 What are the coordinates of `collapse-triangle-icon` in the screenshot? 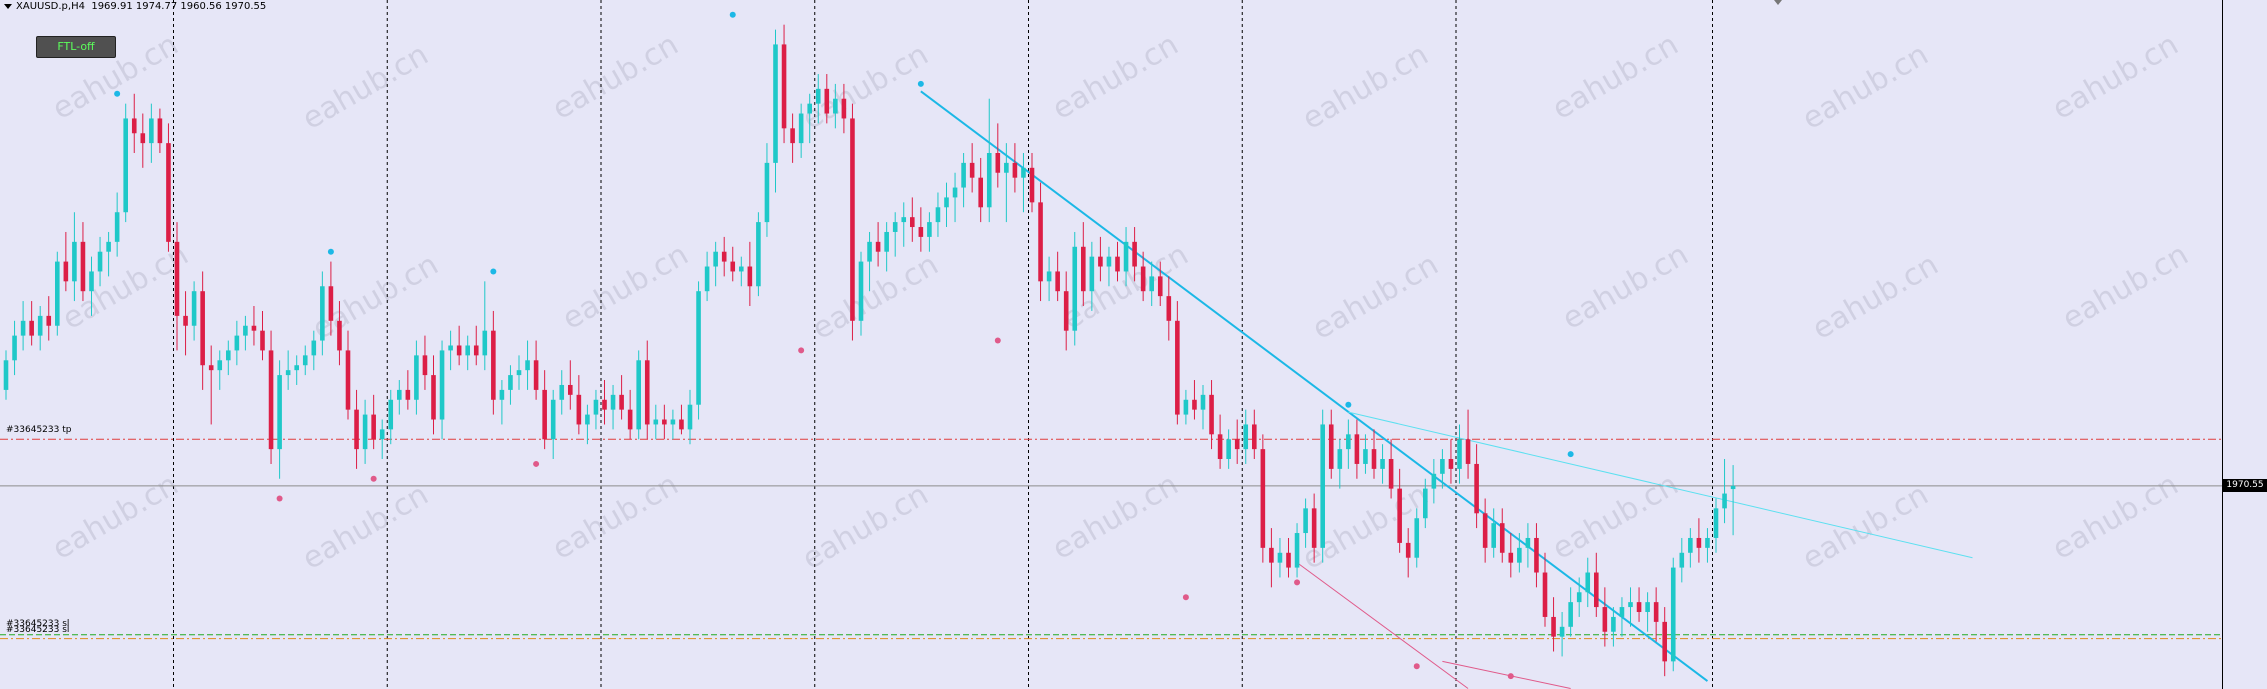 It's located at (8, 6).